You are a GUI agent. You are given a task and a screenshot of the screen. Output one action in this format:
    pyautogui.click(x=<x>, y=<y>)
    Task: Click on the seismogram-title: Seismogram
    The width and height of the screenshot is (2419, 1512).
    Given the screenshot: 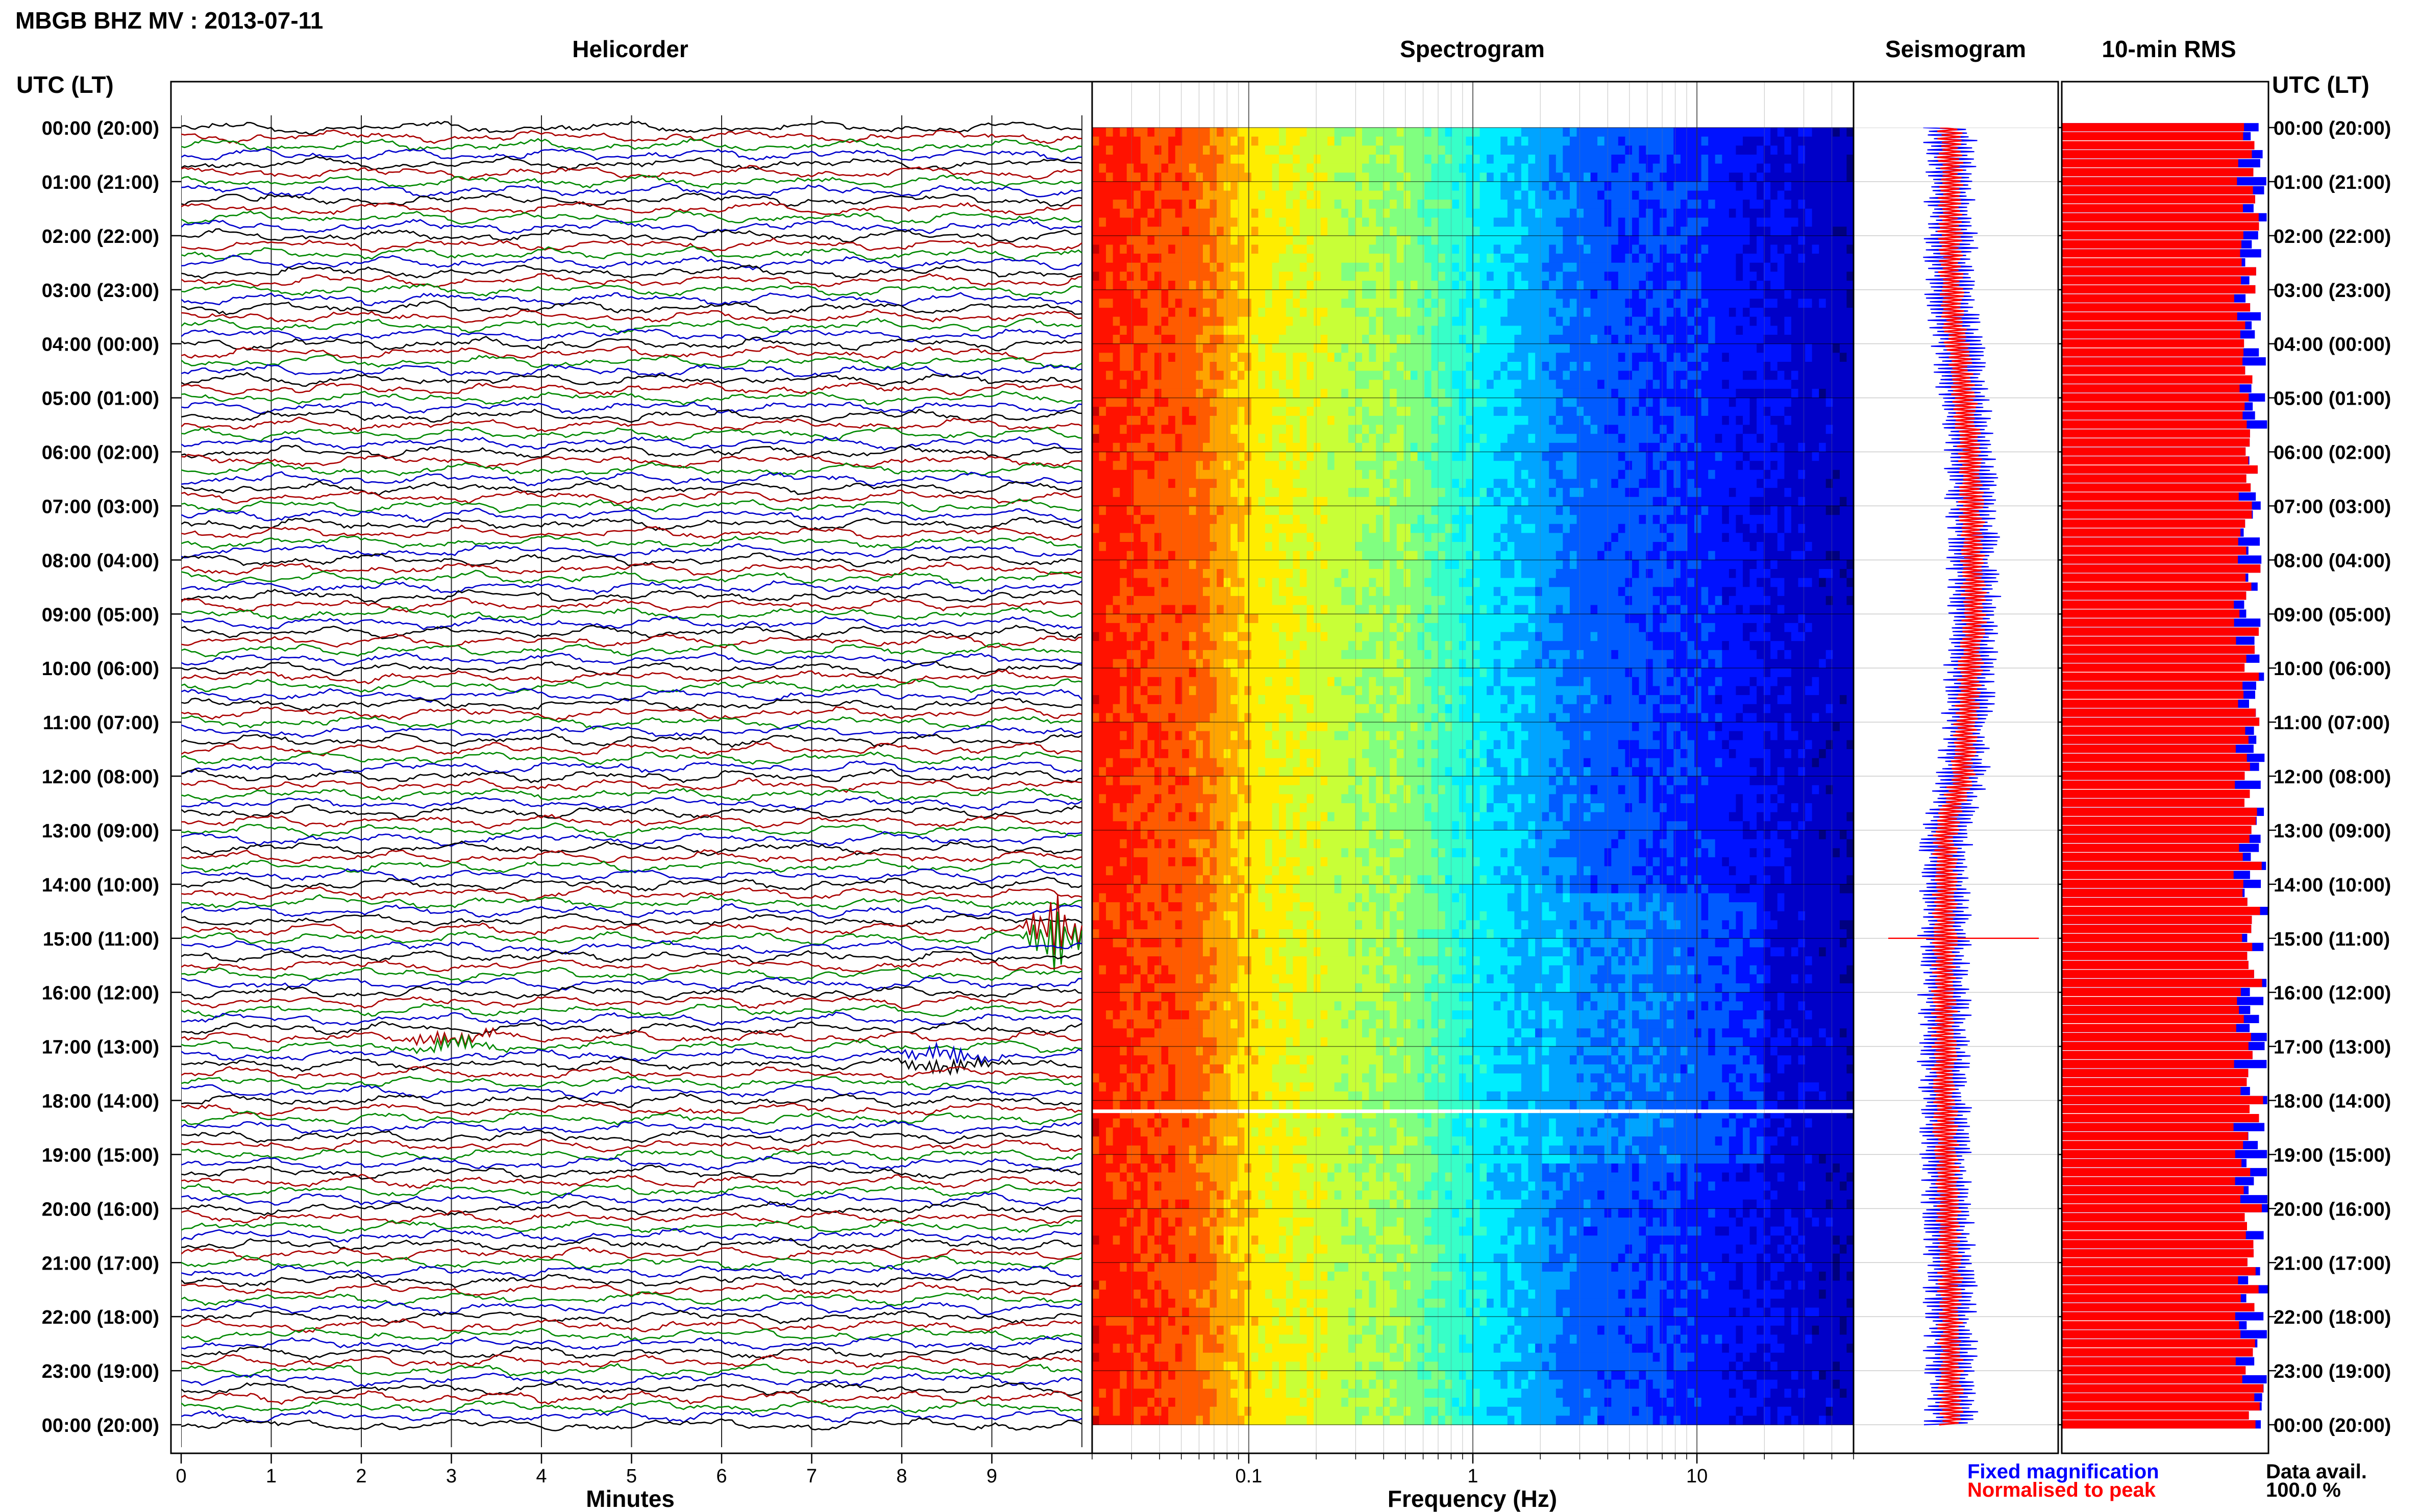 What is the action you would take?
    pyautogui.click(x=1955, y=49)
    